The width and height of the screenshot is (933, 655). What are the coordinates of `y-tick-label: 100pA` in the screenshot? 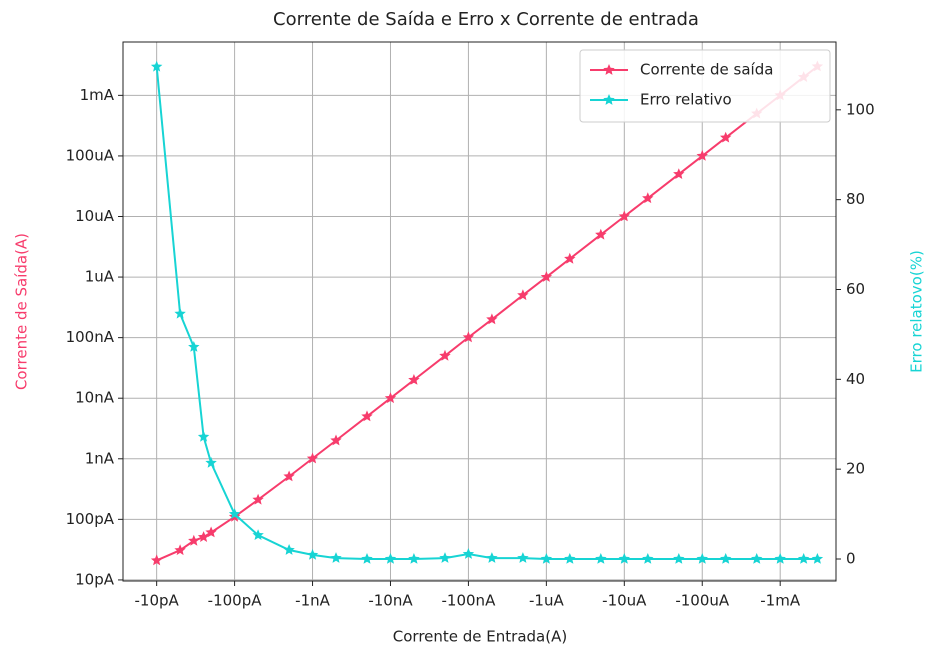 It's located at (90, 519).